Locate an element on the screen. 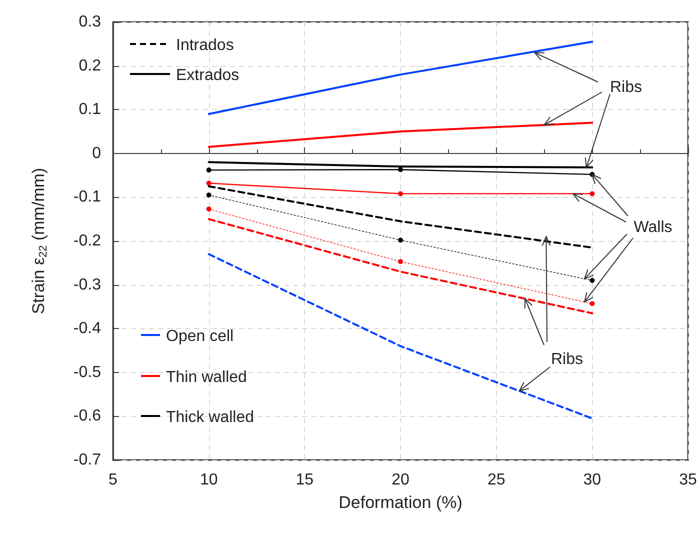  x-axis-title: Deformation (%) is located at coordinates (400, 502).